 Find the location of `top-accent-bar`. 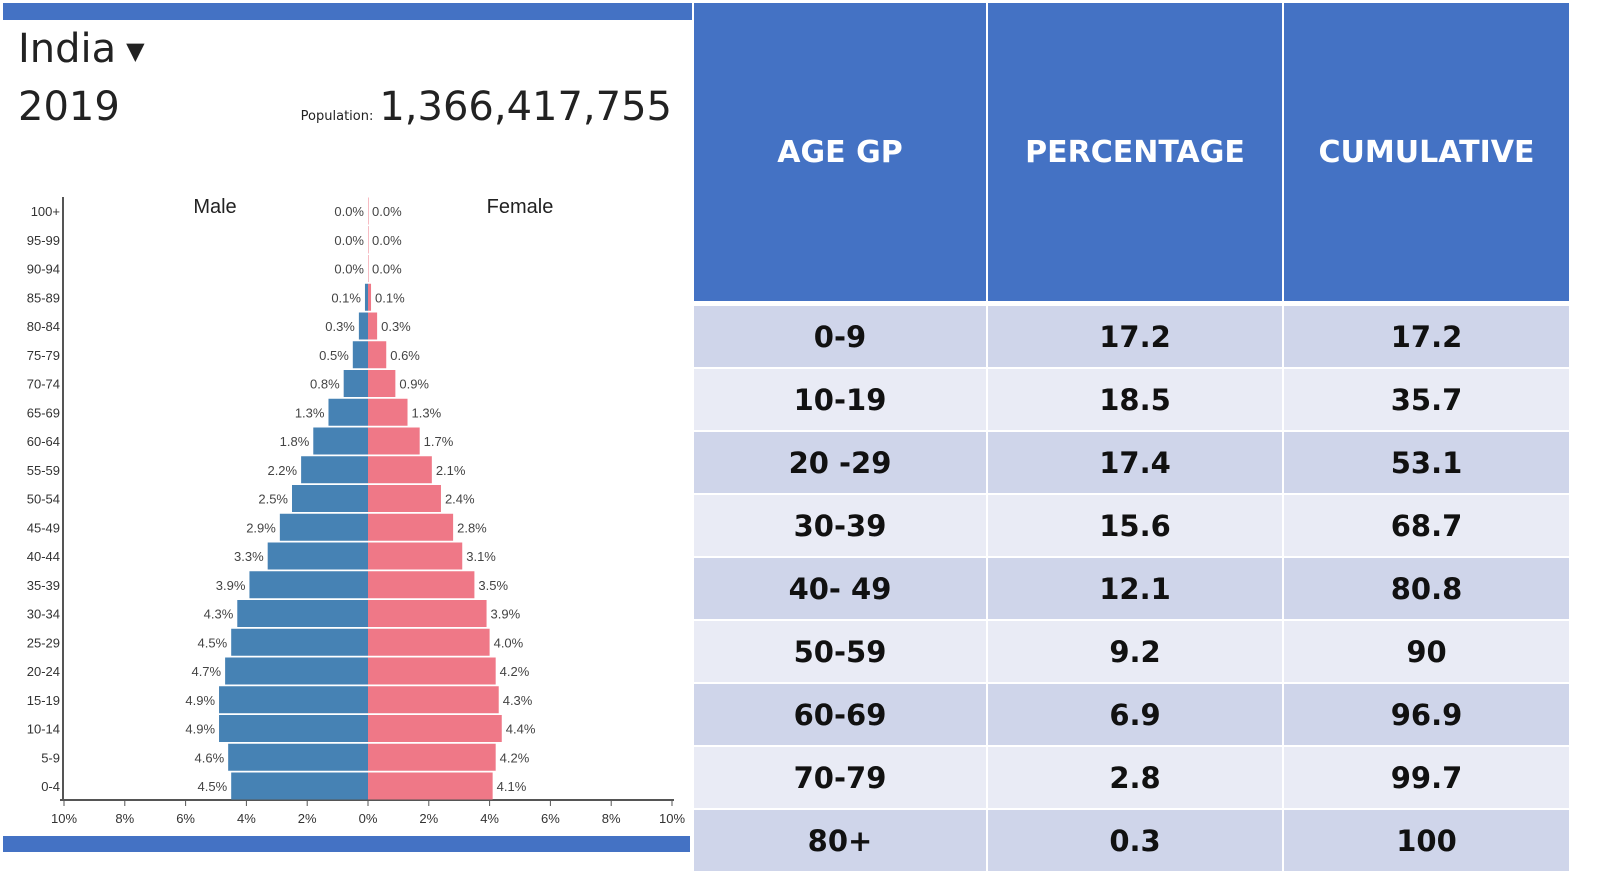

top-accent-bar is located at coordinates (347, 11).